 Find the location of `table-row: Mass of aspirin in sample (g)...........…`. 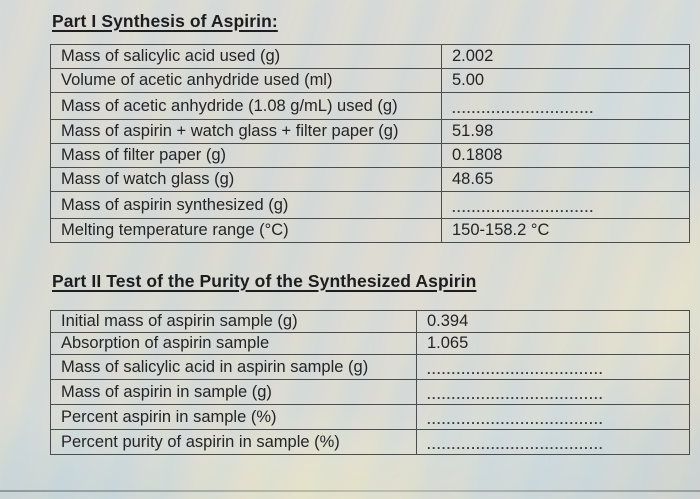

table-row: Mass of aspirin in sample (g)...........… is located at coordinates (370, 391).